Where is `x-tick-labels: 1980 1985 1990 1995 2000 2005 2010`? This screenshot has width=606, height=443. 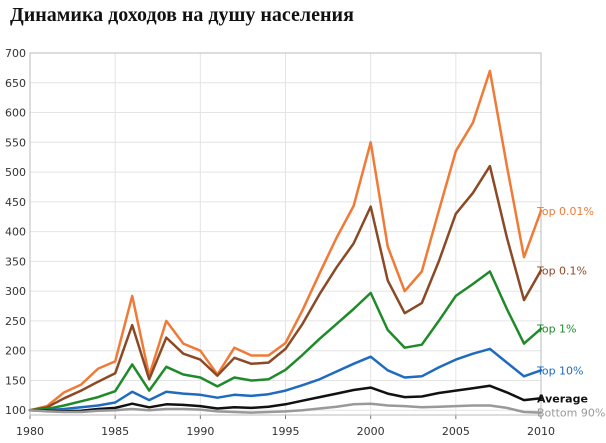 x-tick-labels: 1980 1985 1990 1995 2000 2005 2010 is located at coordinates (285, 431).